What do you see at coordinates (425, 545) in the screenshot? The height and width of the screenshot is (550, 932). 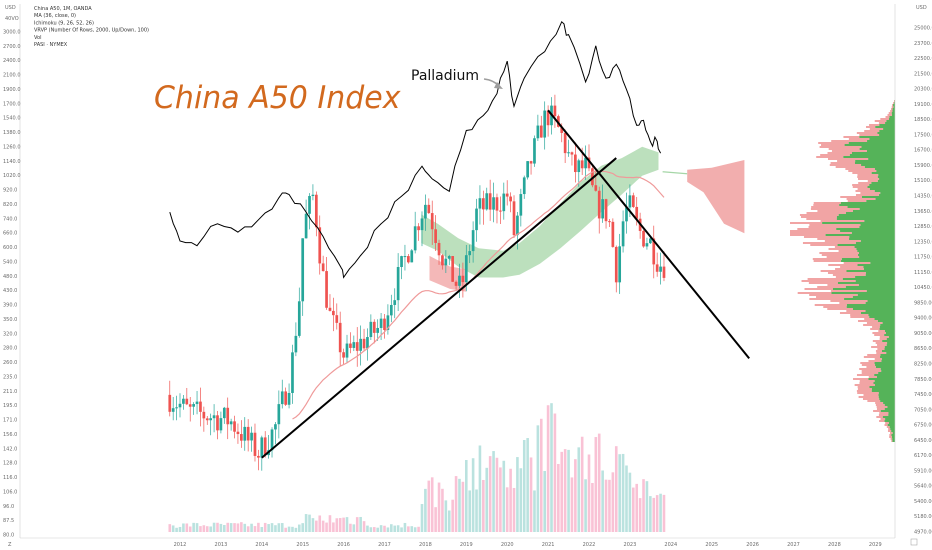 I see `x-axis-label: 2018` at bounding box center [425, 545].